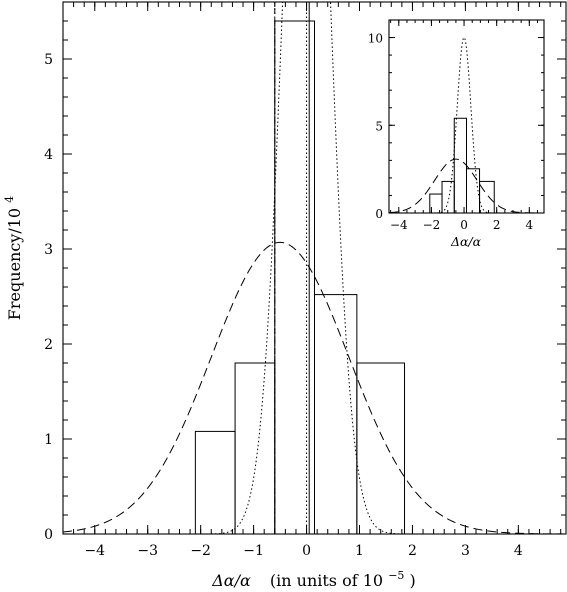 Image resolution: width=567 pixels, height=592 pixels. What do you see at coordinates (432, 225) in the screenshot?
I see `inset-x-tick-label: −2` at bounding box center [432, 225].